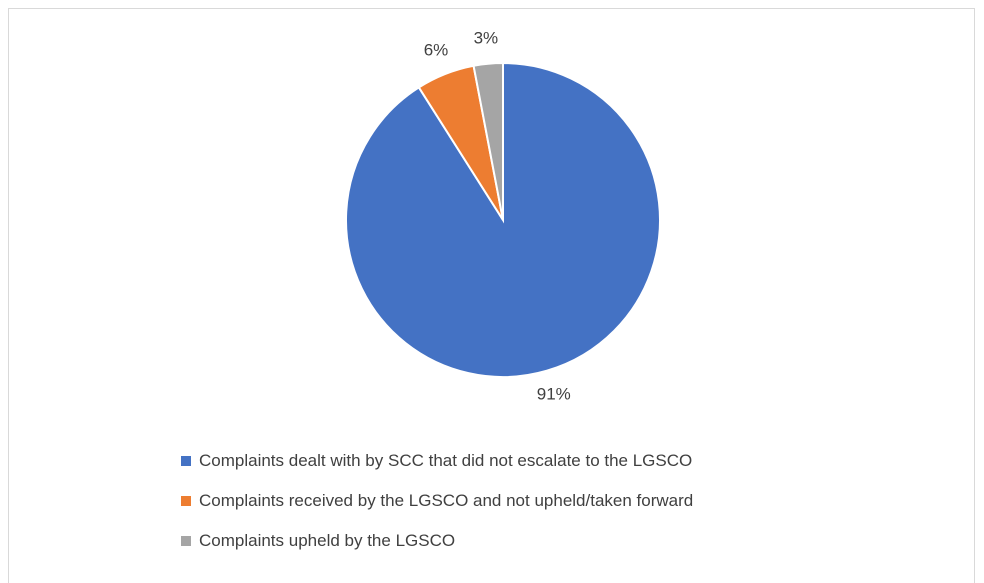 Image resolution: width=984 pixels, height=583 pixels. Describe the element at coordinates (436, 49) in the screenshot. I see `data-label: 6%` at that location.